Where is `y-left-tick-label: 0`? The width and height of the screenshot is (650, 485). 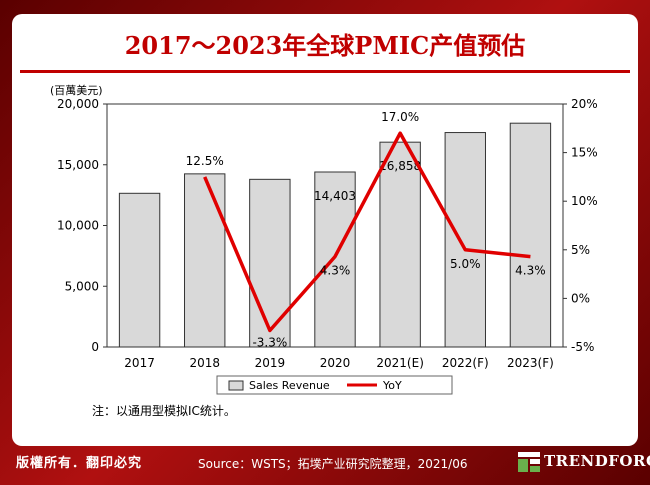 y-left-tick-label: 0 is located at coordinates (95, 347).